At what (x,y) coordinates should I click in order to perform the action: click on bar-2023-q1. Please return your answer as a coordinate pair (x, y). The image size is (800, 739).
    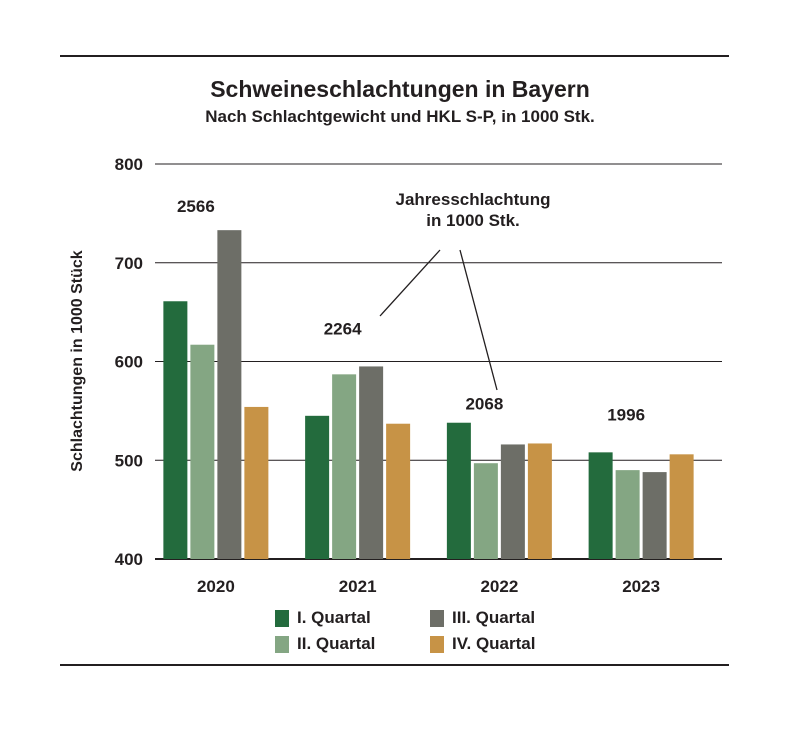
    Looking at the image, I should click on (600, 505).